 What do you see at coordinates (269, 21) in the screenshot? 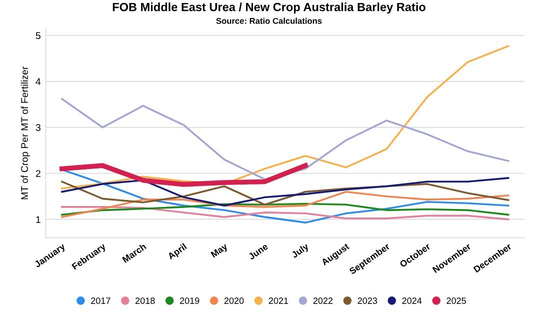
I see `chart-subtitle: Source: Ratio Calculations` at bounding box center [269, 21].